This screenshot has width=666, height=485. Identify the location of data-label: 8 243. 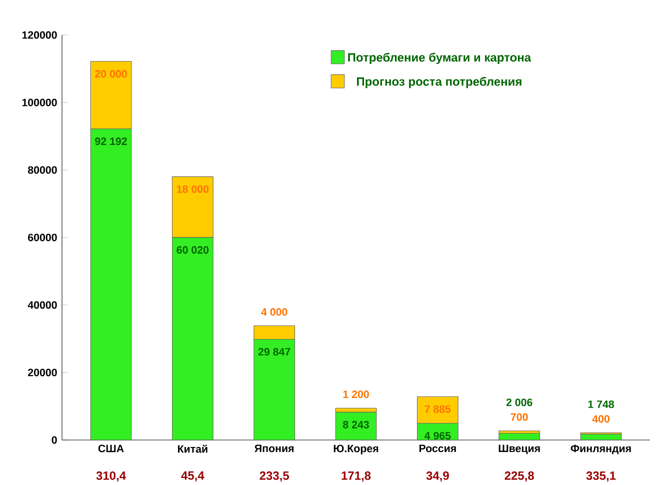
(355, 424).